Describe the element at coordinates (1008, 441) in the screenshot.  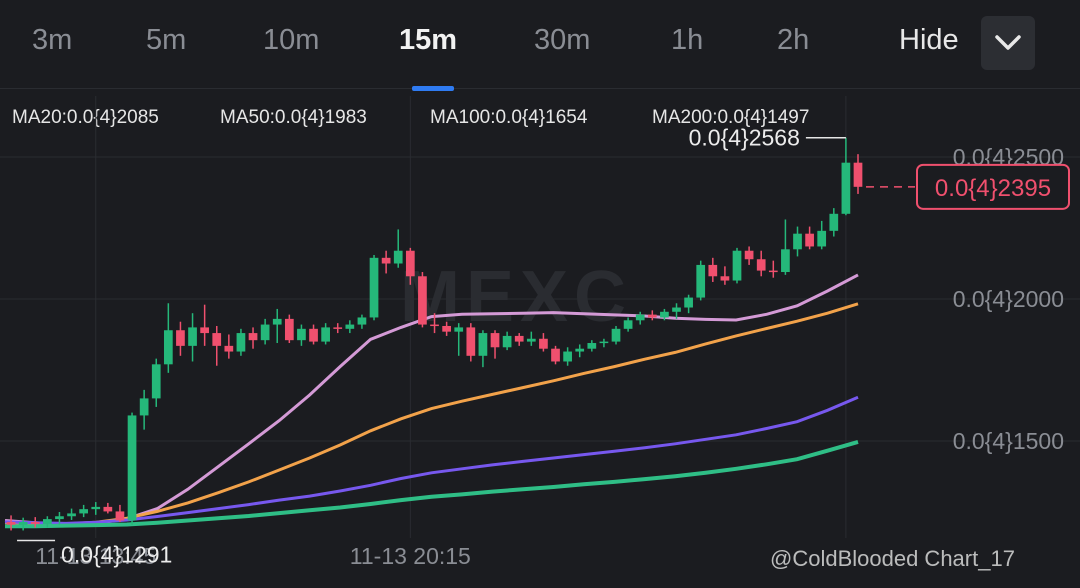
I see `y-tick-label: 0.0{4}1500` at that location.